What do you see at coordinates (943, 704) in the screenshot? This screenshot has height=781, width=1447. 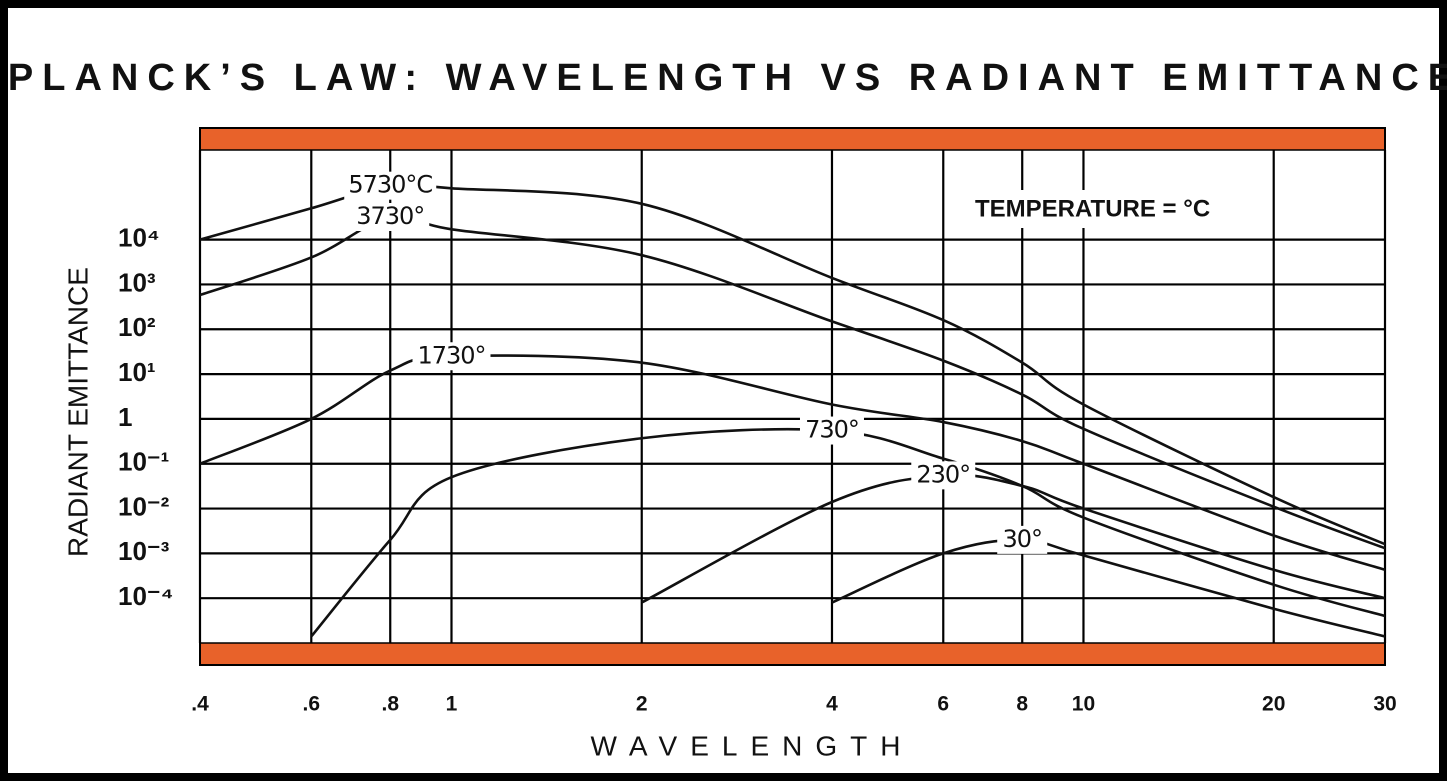 I see `x-tick-label: 6` at bounding box center [943, 704].